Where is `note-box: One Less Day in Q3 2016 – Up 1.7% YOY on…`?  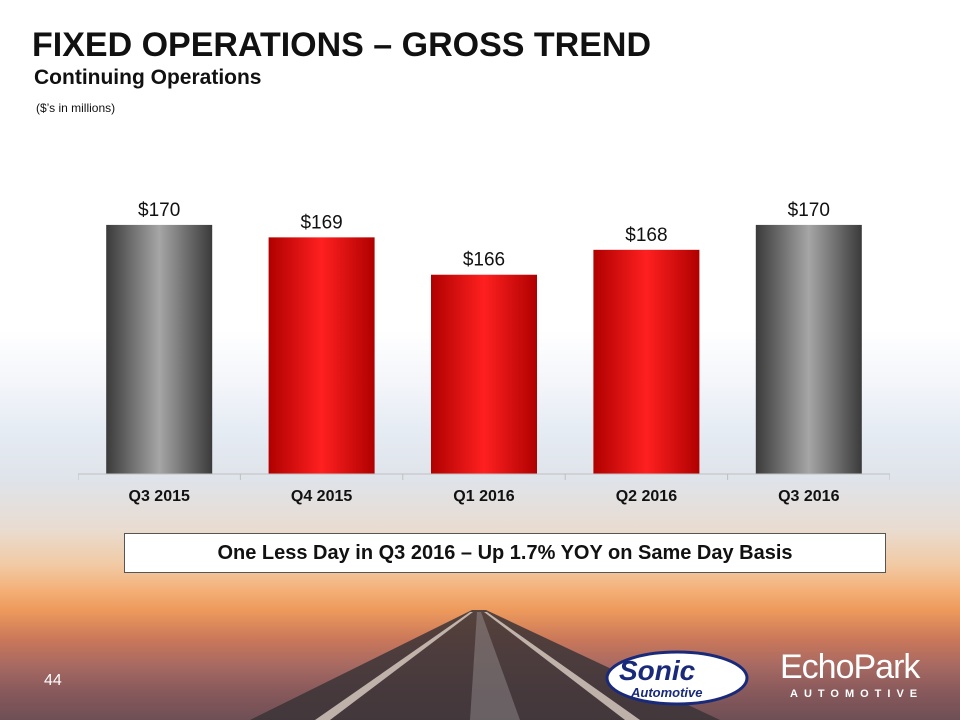 note-box: One Less Day in Q3 2016 – Up 1.7% YOY on… is located at coordinates (505, 553).